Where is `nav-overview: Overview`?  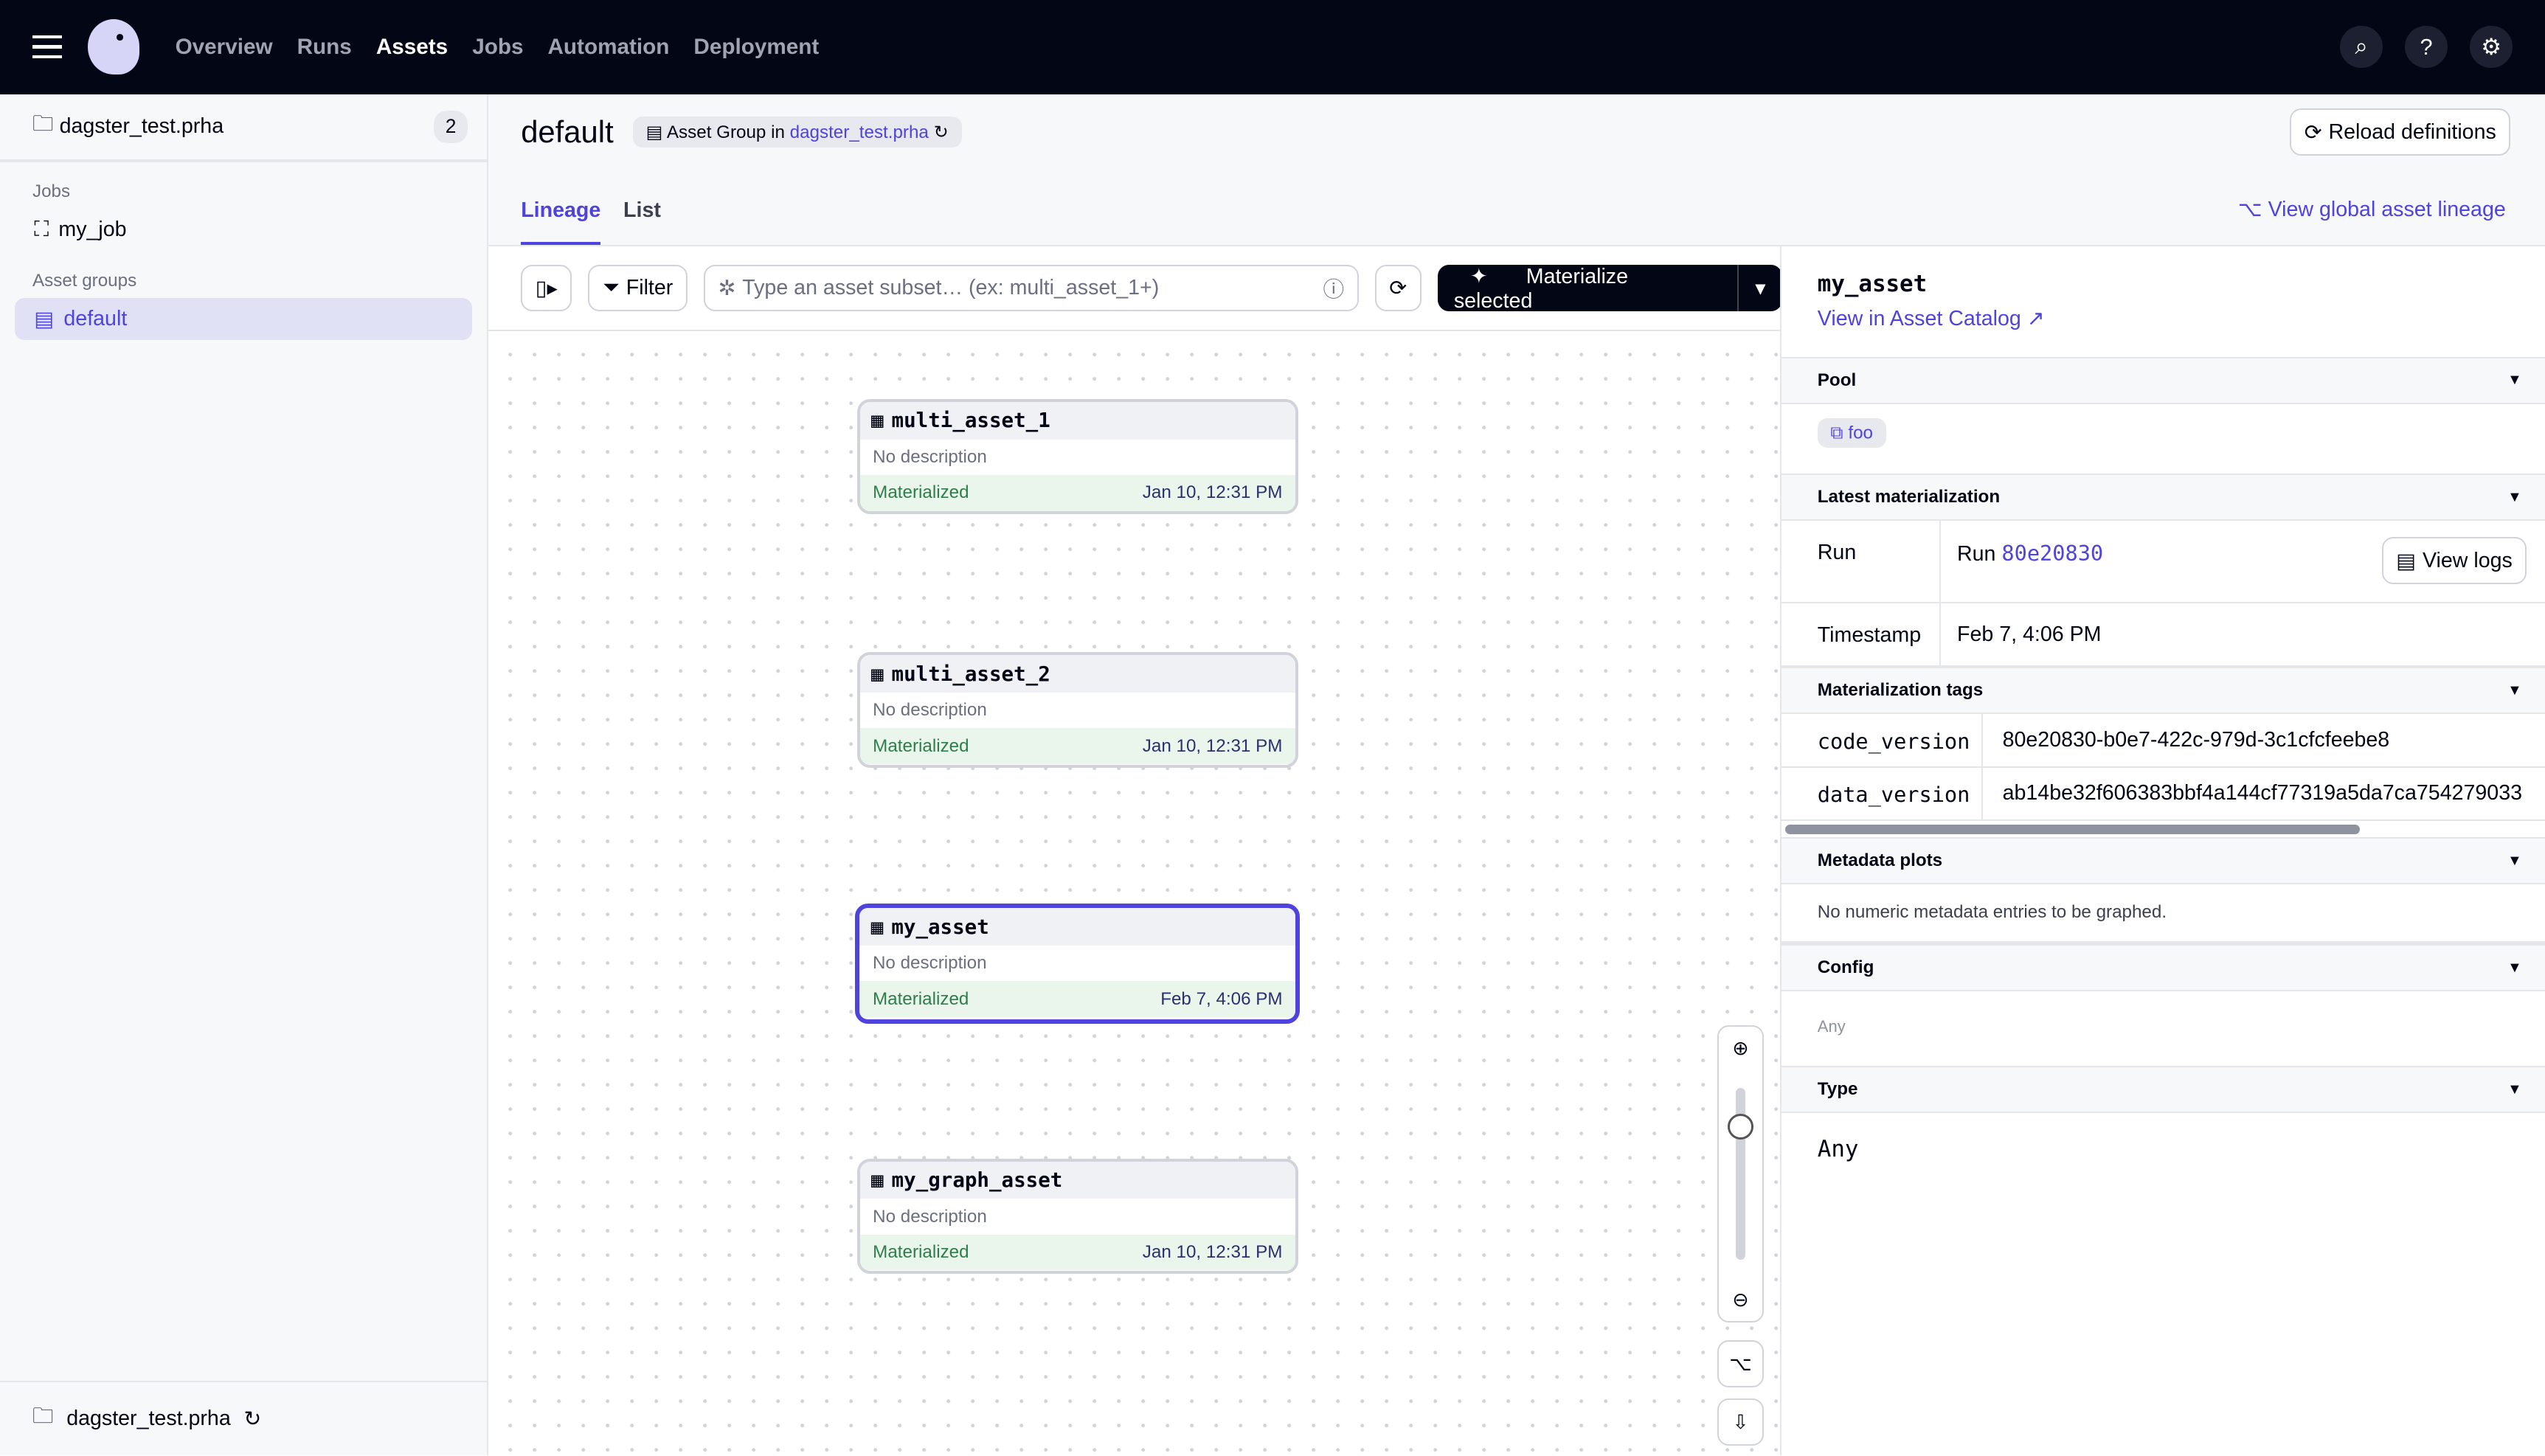
nav-overview: Overview is located at coordinates (224, 46).